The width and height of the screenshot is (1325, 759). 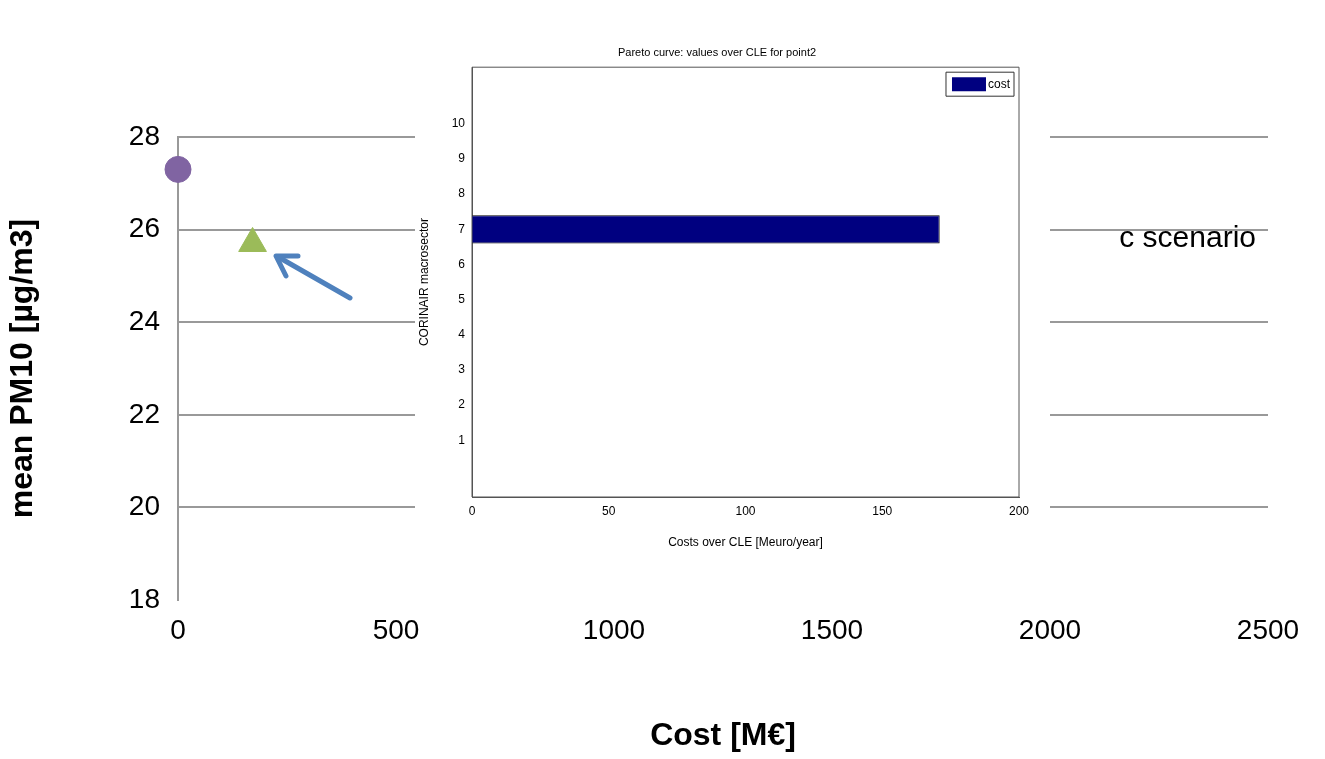 I want to click on y-tick-label: 4, so click(x=462, y=334).